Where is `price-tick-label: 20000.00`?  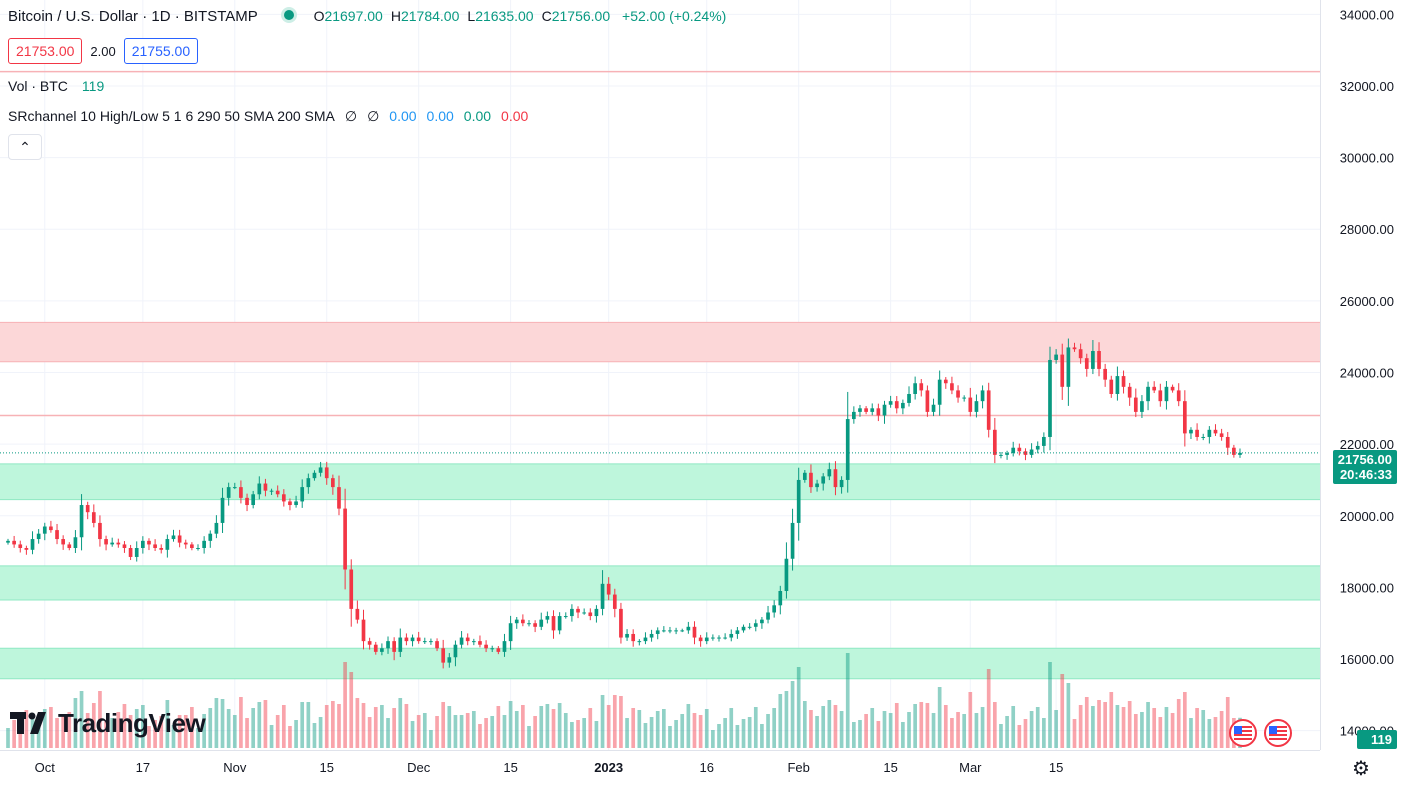 price-tick-label: 20000.00 is located at coordinates (1367, 516).